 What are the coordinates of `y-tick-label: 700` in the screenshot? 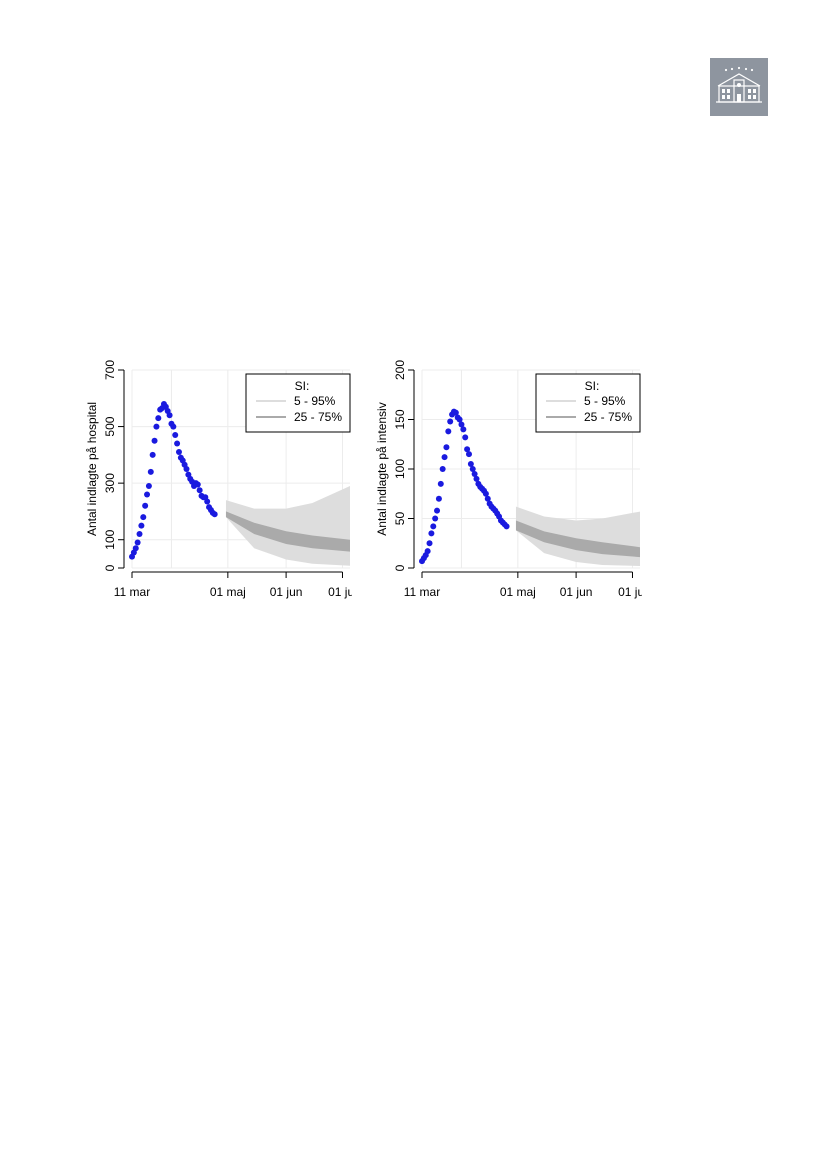 It's located at (110, 370).